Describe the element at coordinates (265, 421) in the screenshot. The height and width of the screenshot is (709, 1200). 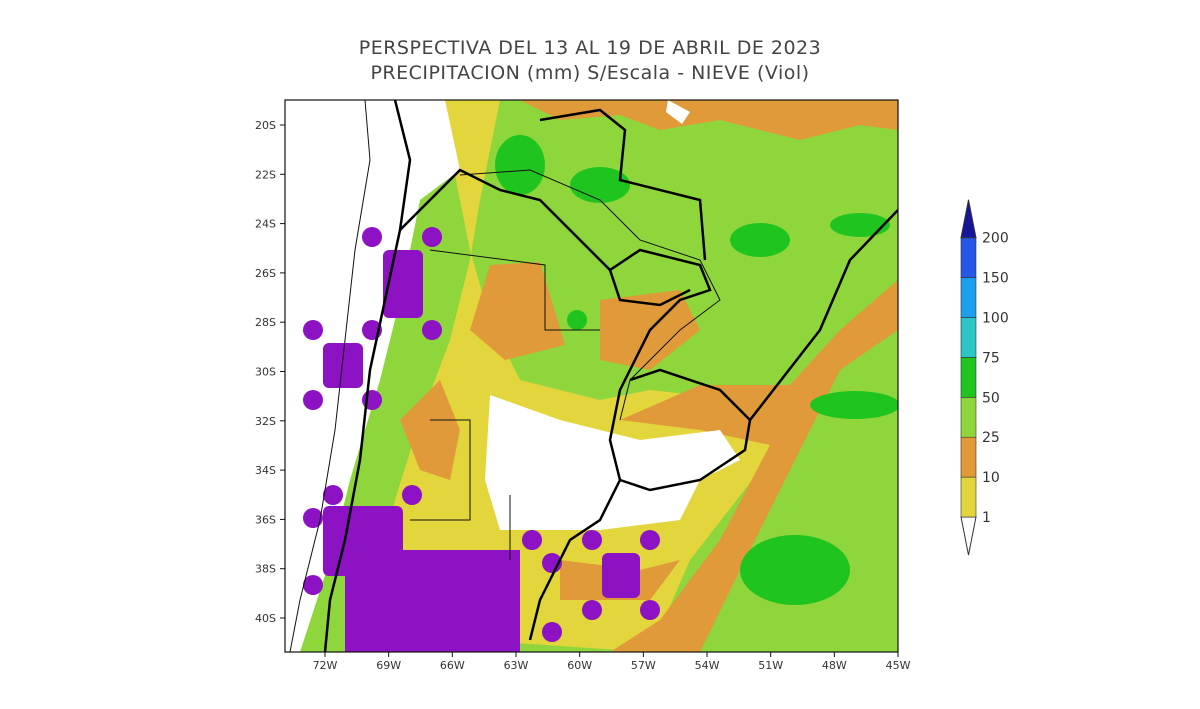
I see `lat-label: 32S` at that location.